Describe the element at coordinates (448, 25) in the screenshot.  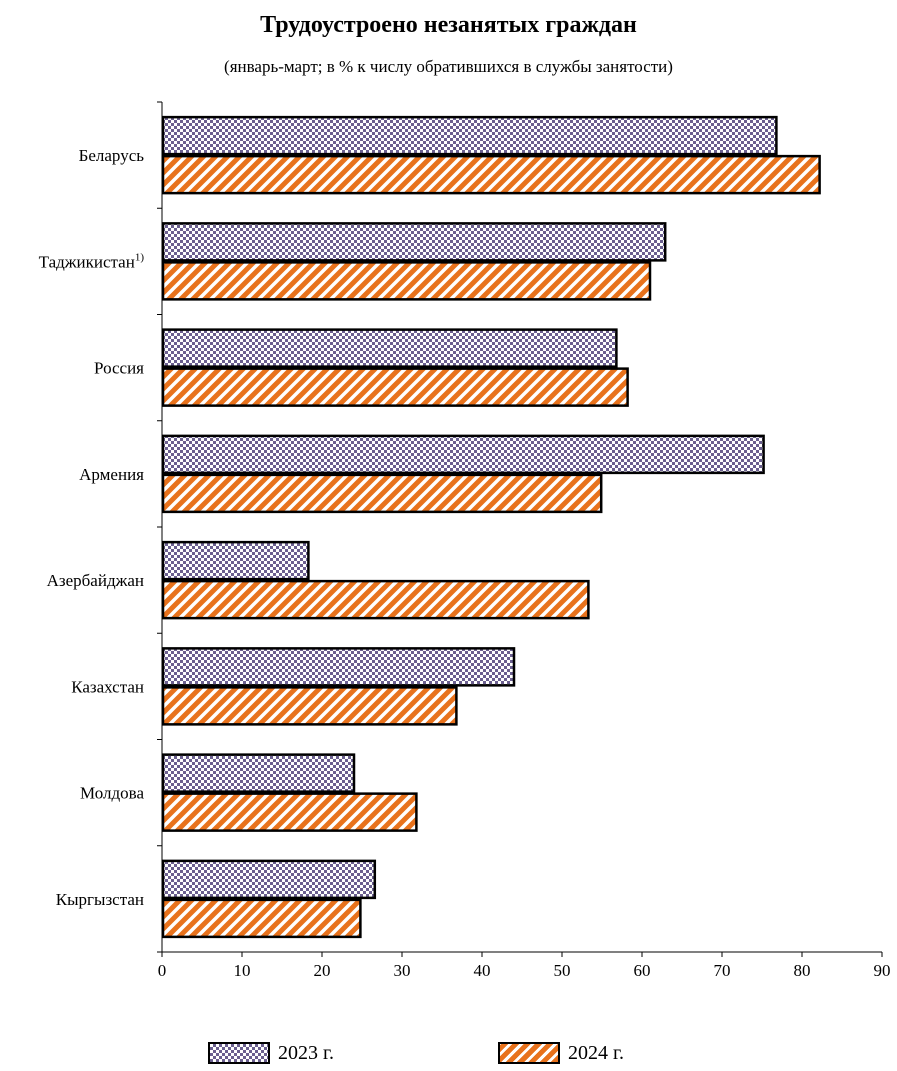
I see `chart-title: Трудоустроено незанятых граждан` at that location.